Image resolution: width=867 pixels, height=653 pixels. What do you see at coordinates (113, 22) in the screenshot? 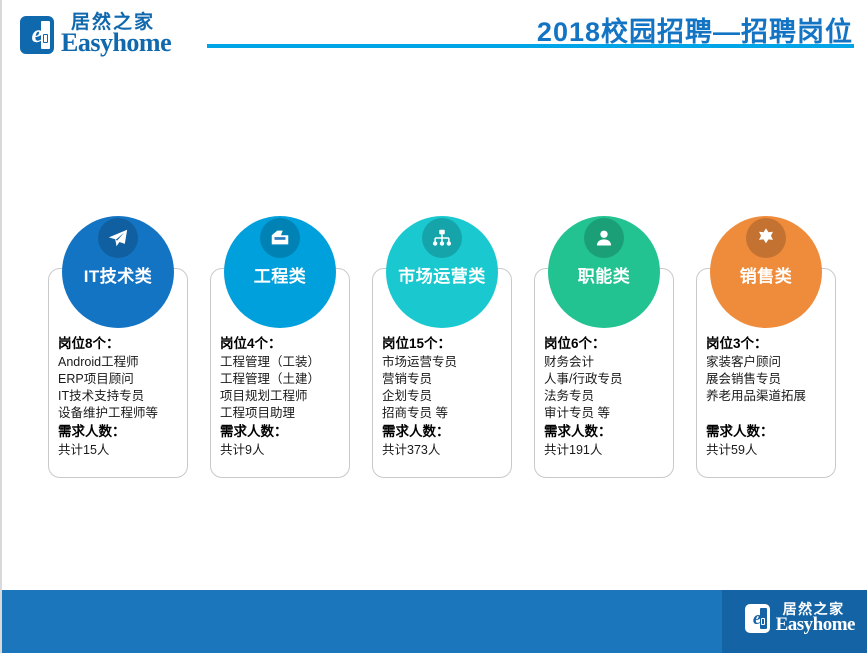
I see `brand-name-cn: 居然之家` at bounding box center [113, 22].